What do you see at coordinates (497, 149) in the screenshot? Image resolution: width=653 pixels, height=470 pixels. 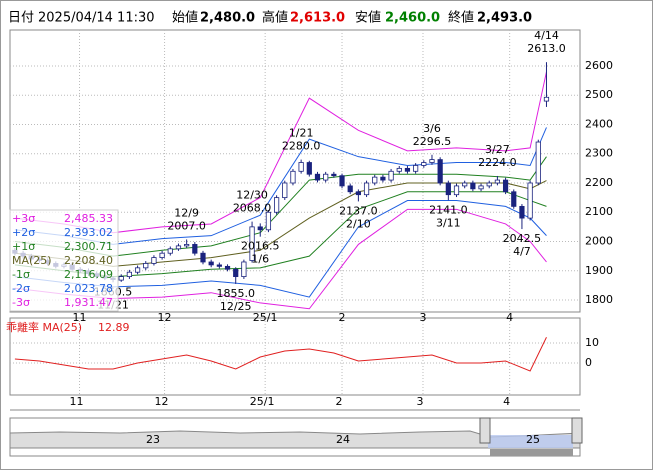 I see `annotation-date: 3/27` at bounding box center [497, 149].